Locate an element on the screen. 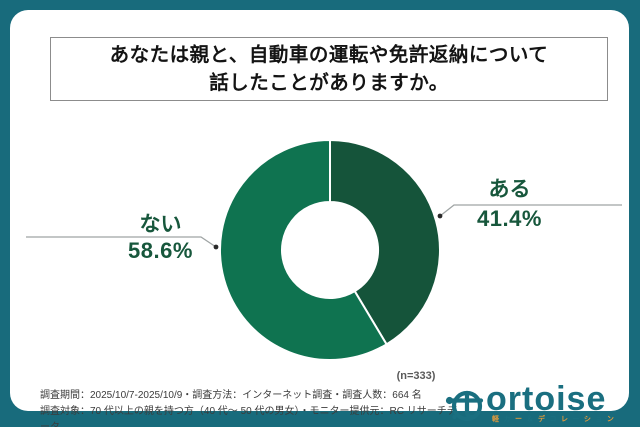  tortoise-logo: ortoise 軽カー＆デコレーション is located at coordinates (530, 404).